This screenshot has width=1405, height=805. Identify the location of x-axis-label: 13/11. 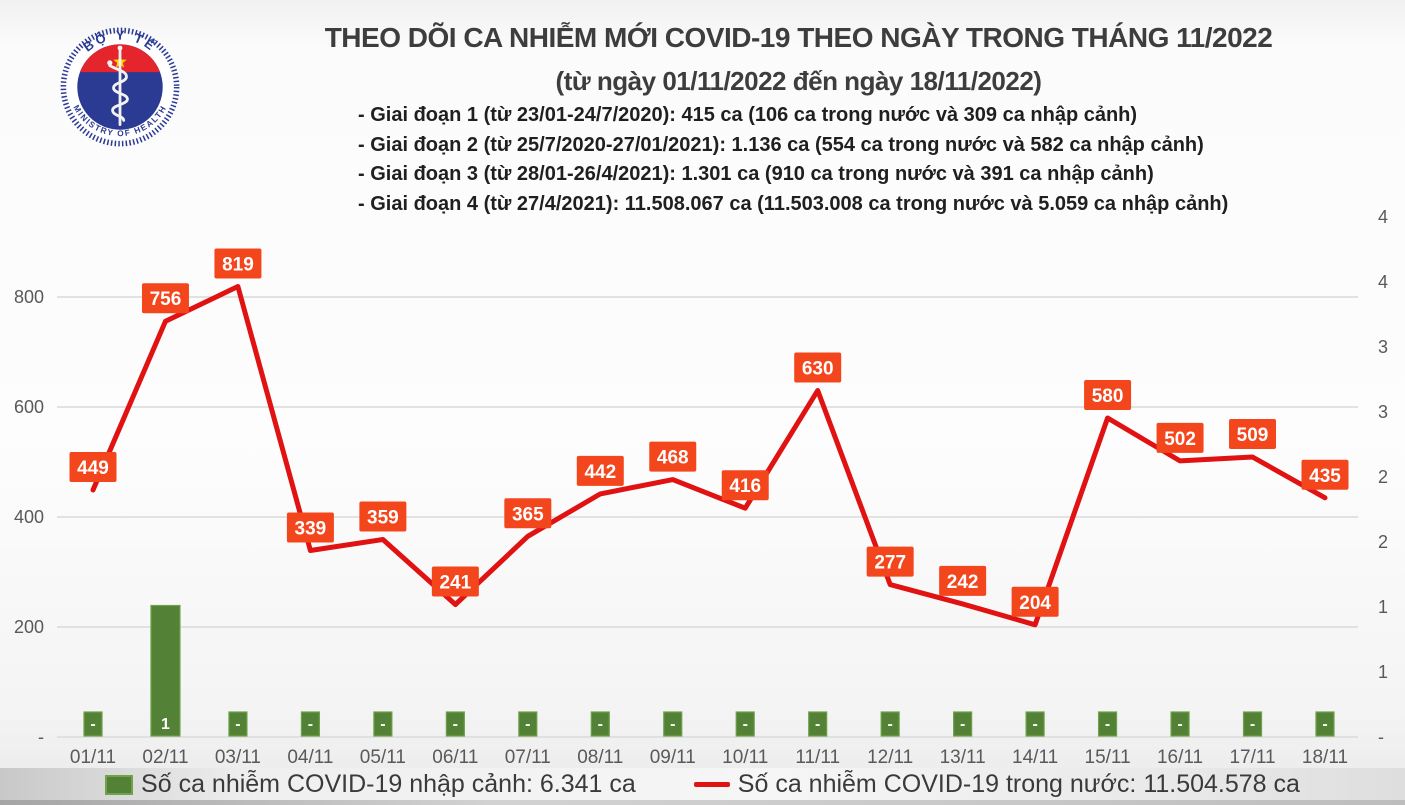
(963, 757).